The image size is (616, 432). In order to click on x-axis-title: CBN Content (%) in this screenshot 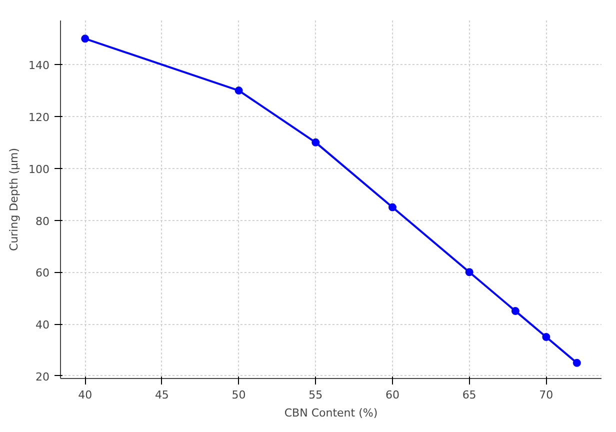, I will do `click(331, 413)`.